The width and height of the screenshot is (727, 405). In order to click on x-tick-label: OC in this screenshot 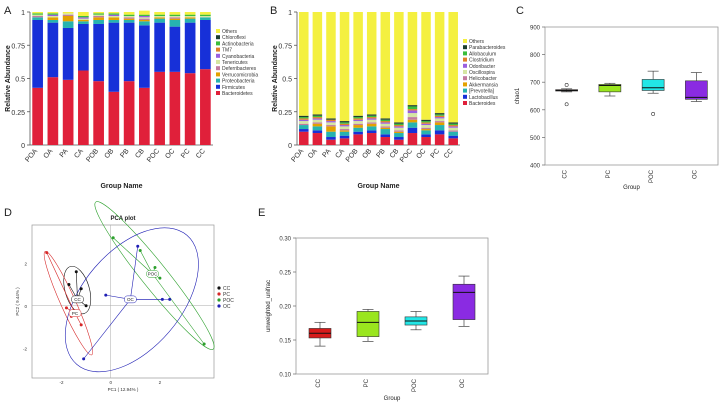, I will do `click(421, 154)`.